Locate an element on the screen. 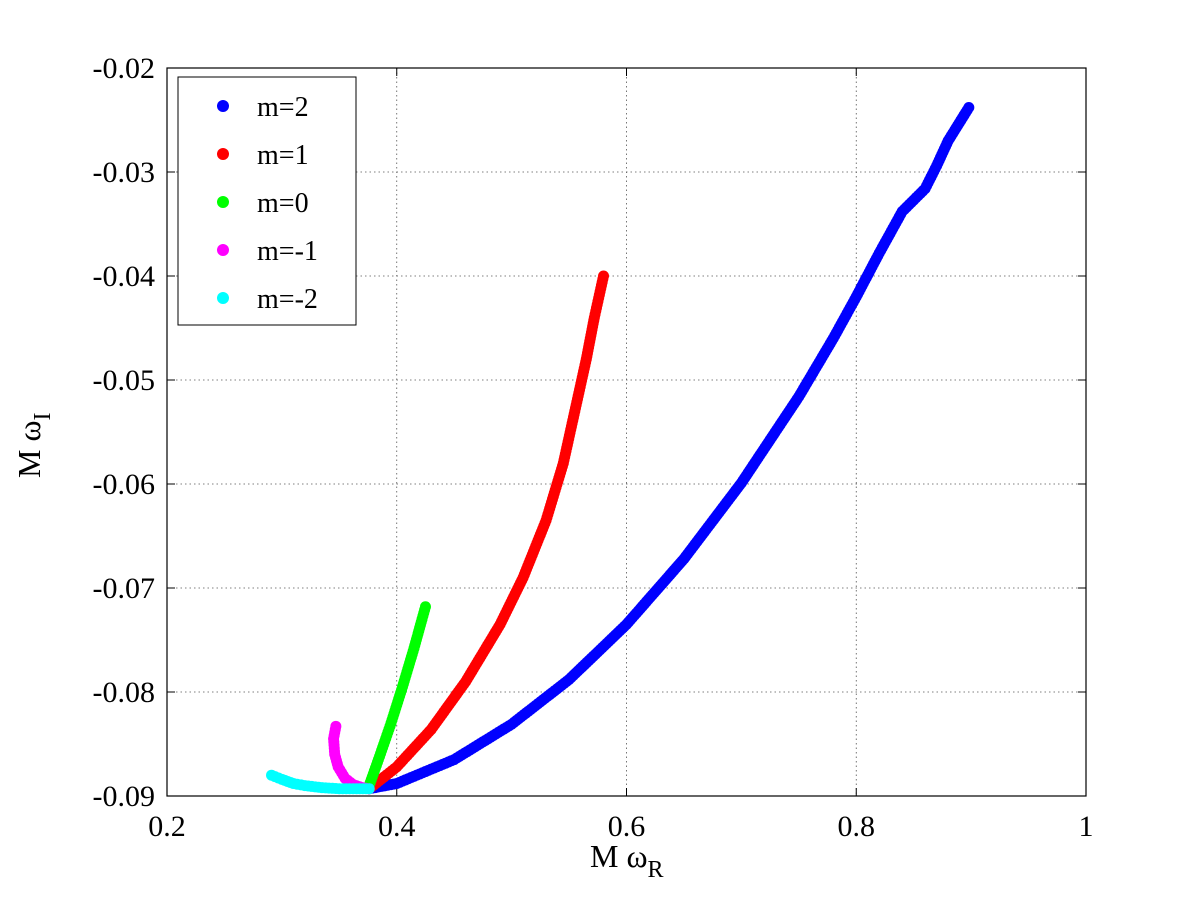 The width and height of the screenshot is (1200, 900). series-m=0 is located at coordinates (397, 696).